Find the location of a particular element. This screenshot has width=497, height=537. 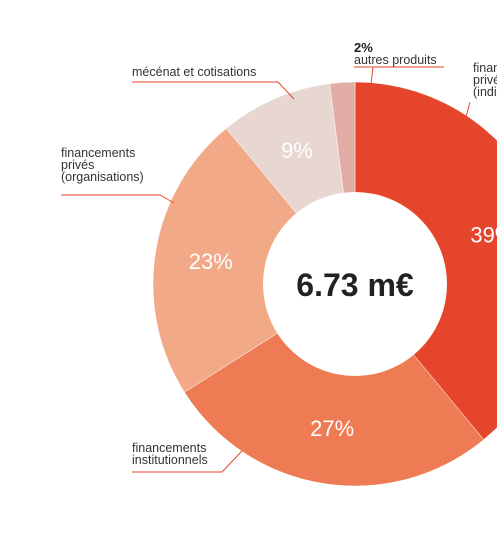

slice-1-label-line: (individus) is located at coordinates (485, 92).